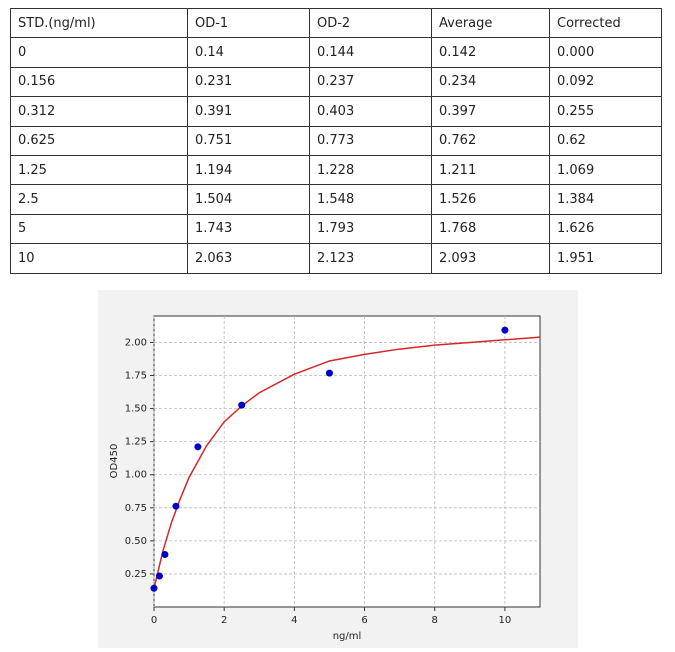 The width and height of the screenshot is (675, 652). What do you see at coordinates (364, 620) in the screenshot?
I see `x-tick-label: 6` at bounding box center [364, 620].